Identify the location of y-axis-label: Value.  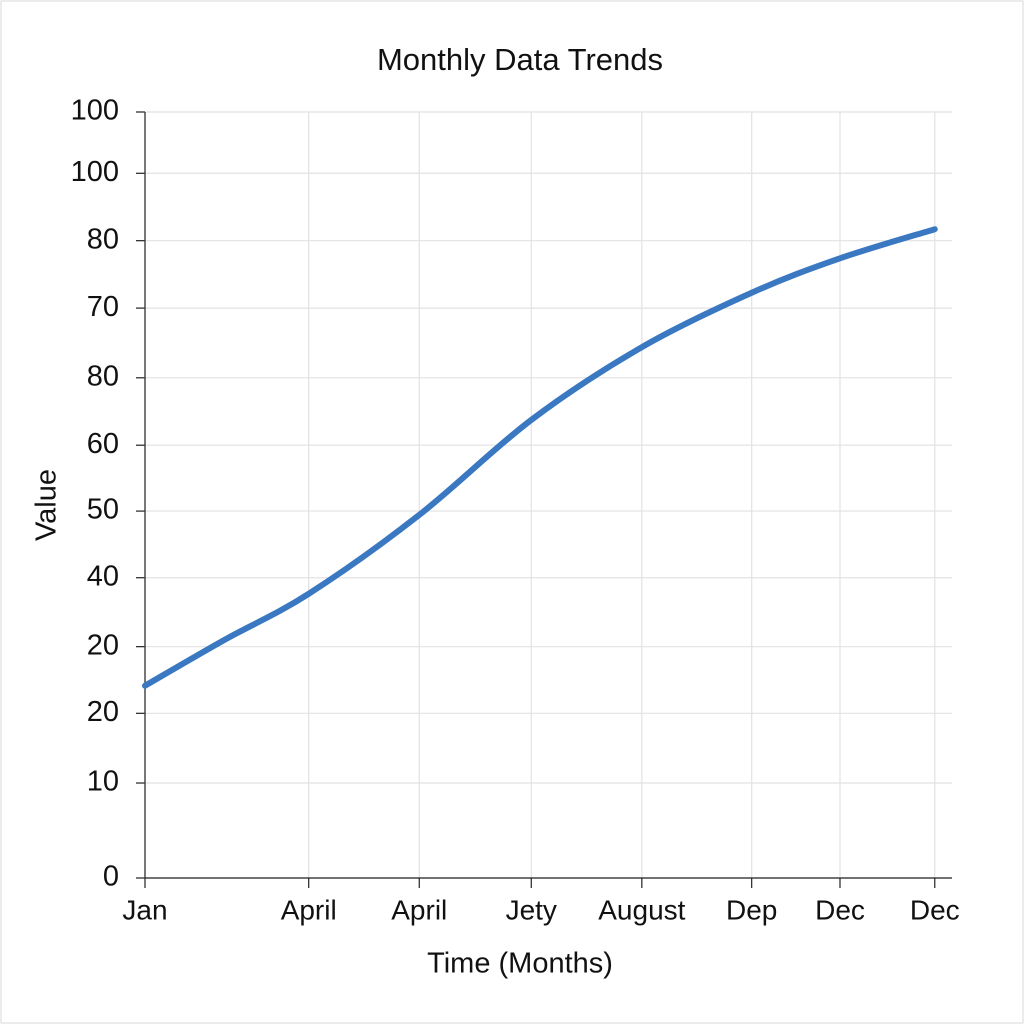
(47, 505).